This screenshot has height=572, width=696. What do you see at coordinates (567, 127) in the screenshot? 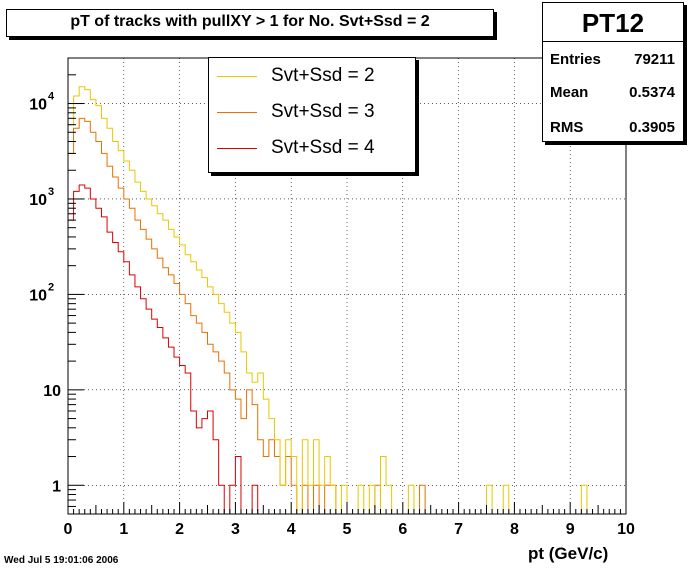
I see `stat-label: RMS` at bounding box center [567, 127].